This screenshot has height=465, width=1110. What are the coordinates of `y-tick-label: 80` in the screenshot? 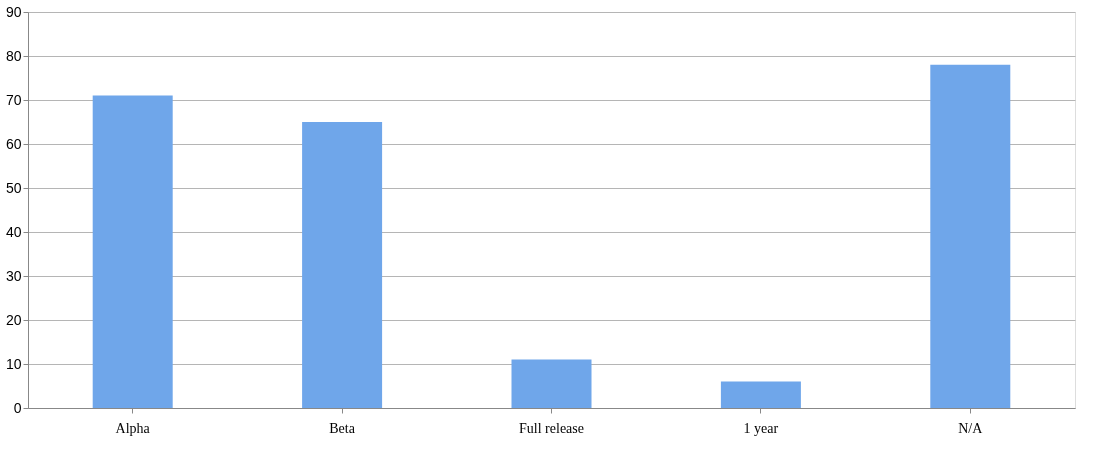 It's located at (13, 55).